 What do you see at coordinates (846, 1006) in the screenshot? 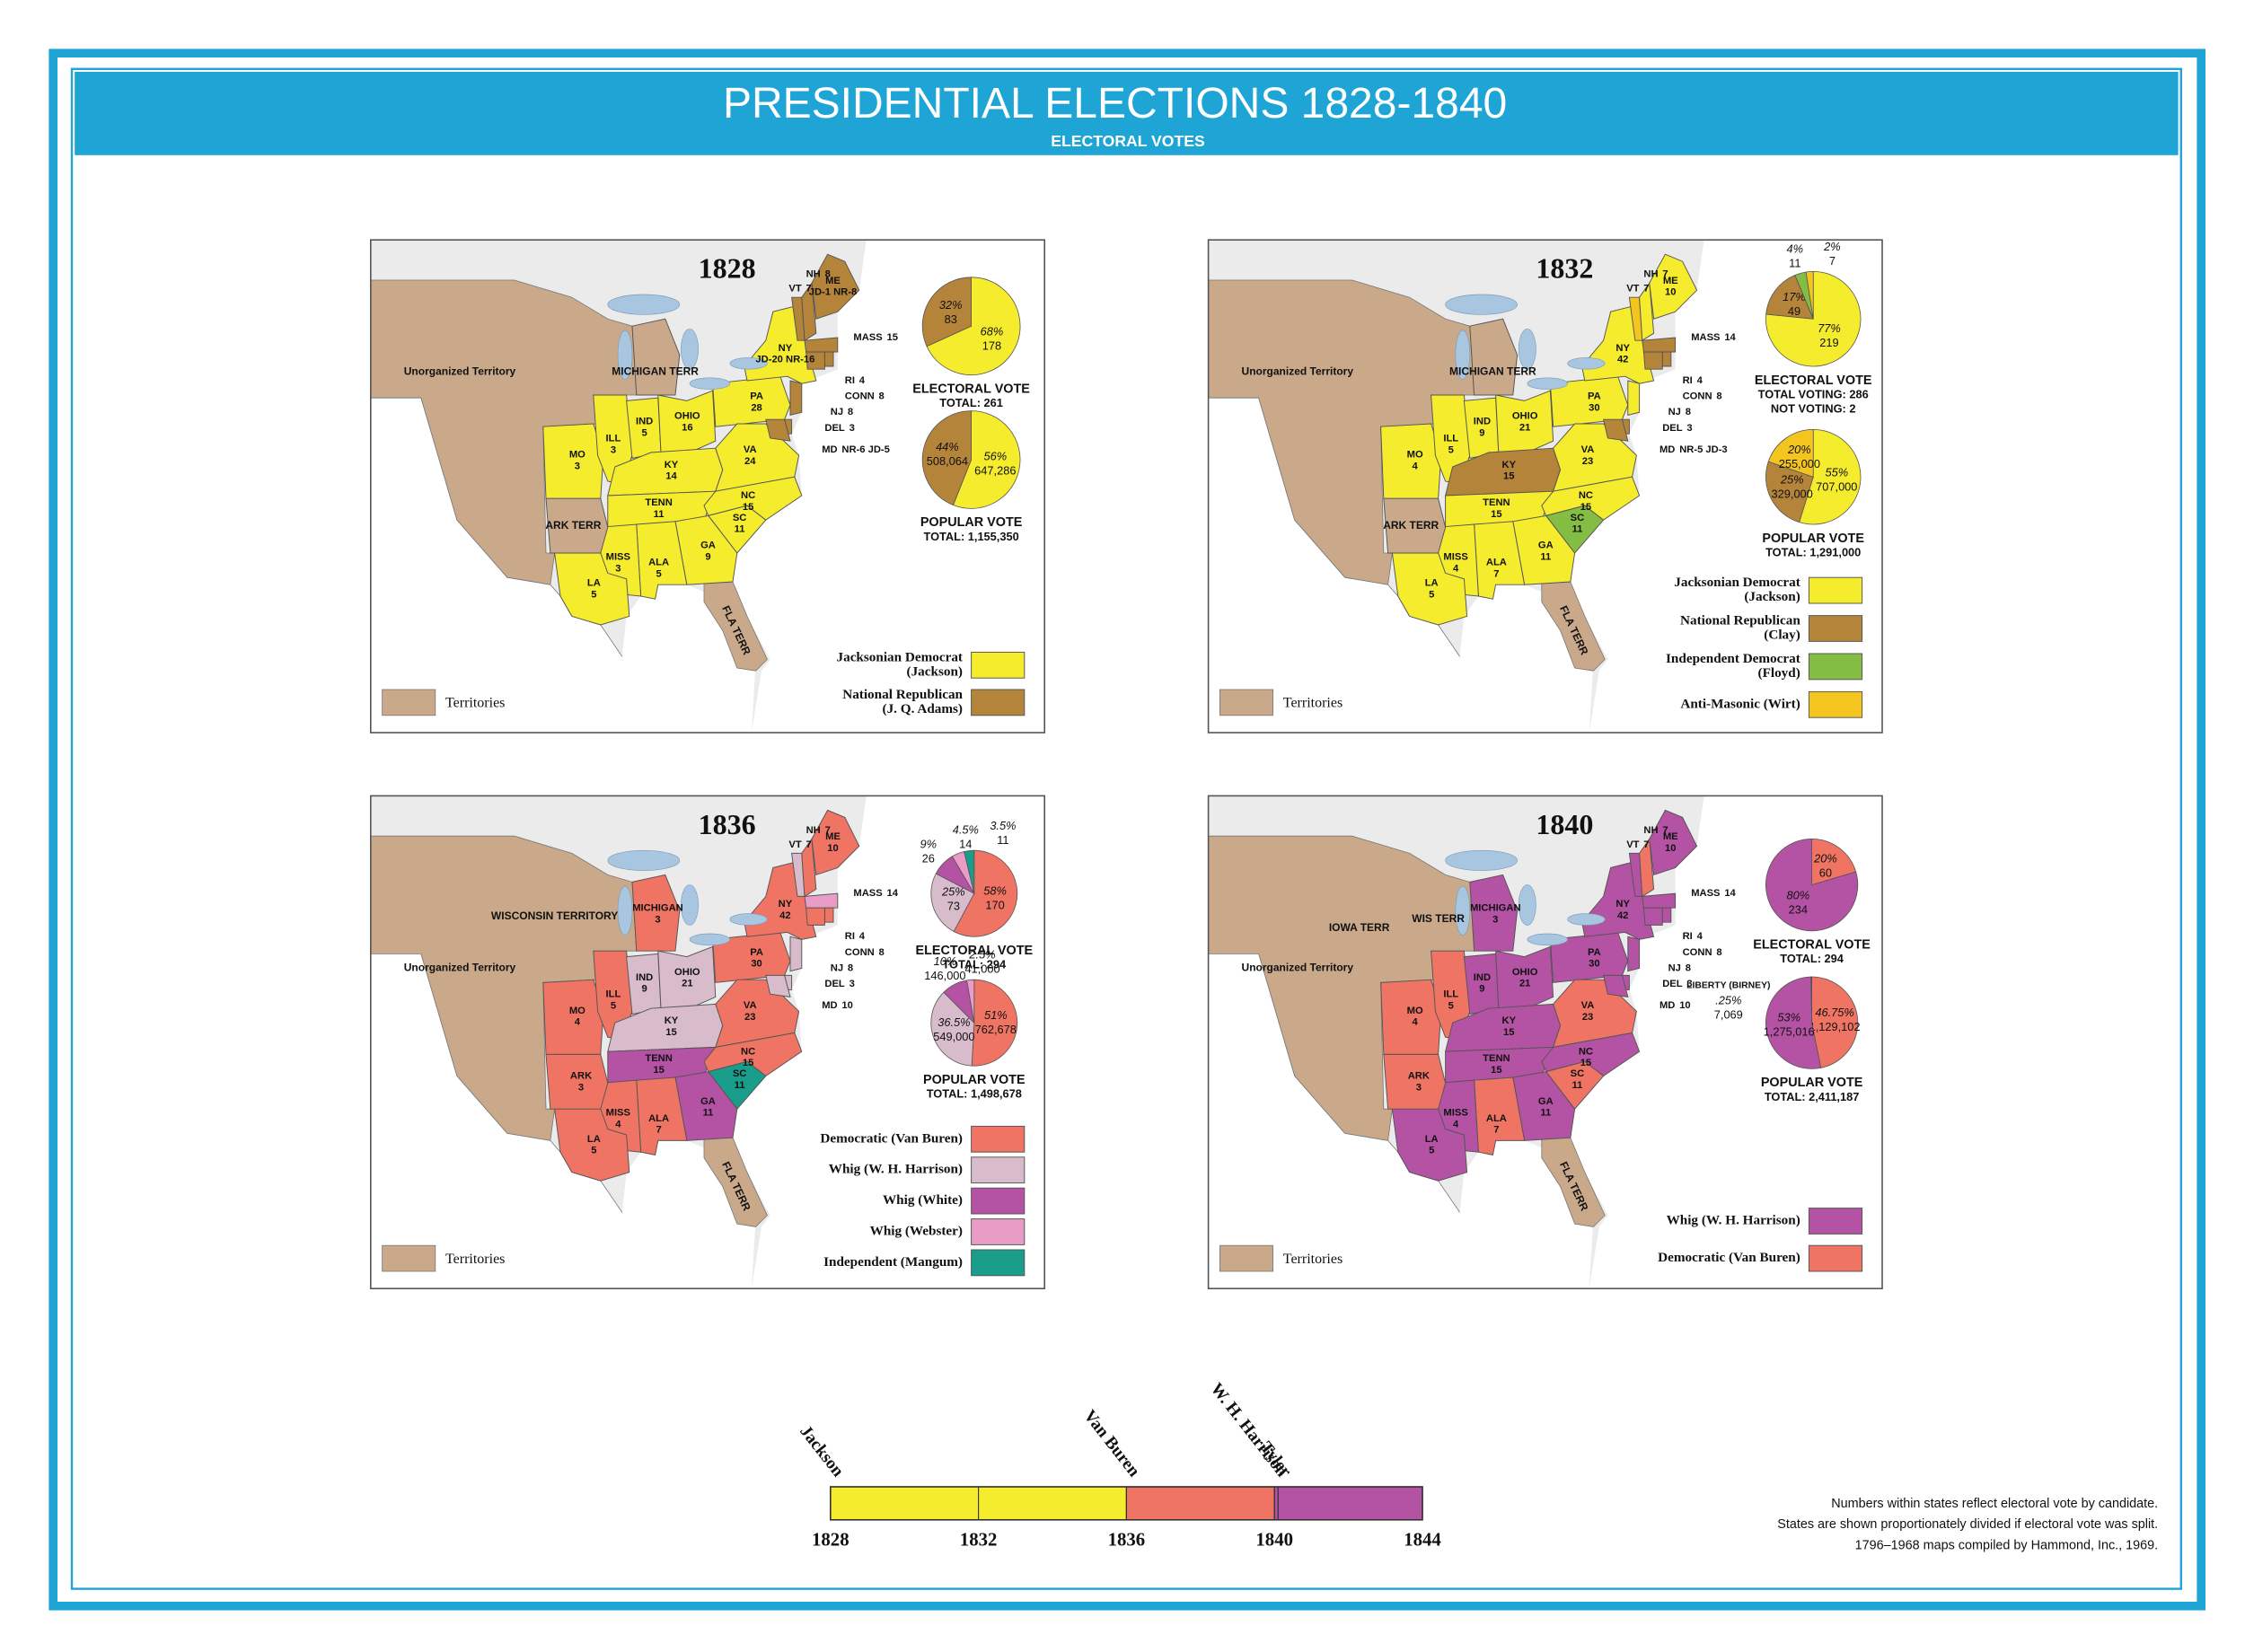
I see `state-votes: 10` at bounding box center [846, 1006].